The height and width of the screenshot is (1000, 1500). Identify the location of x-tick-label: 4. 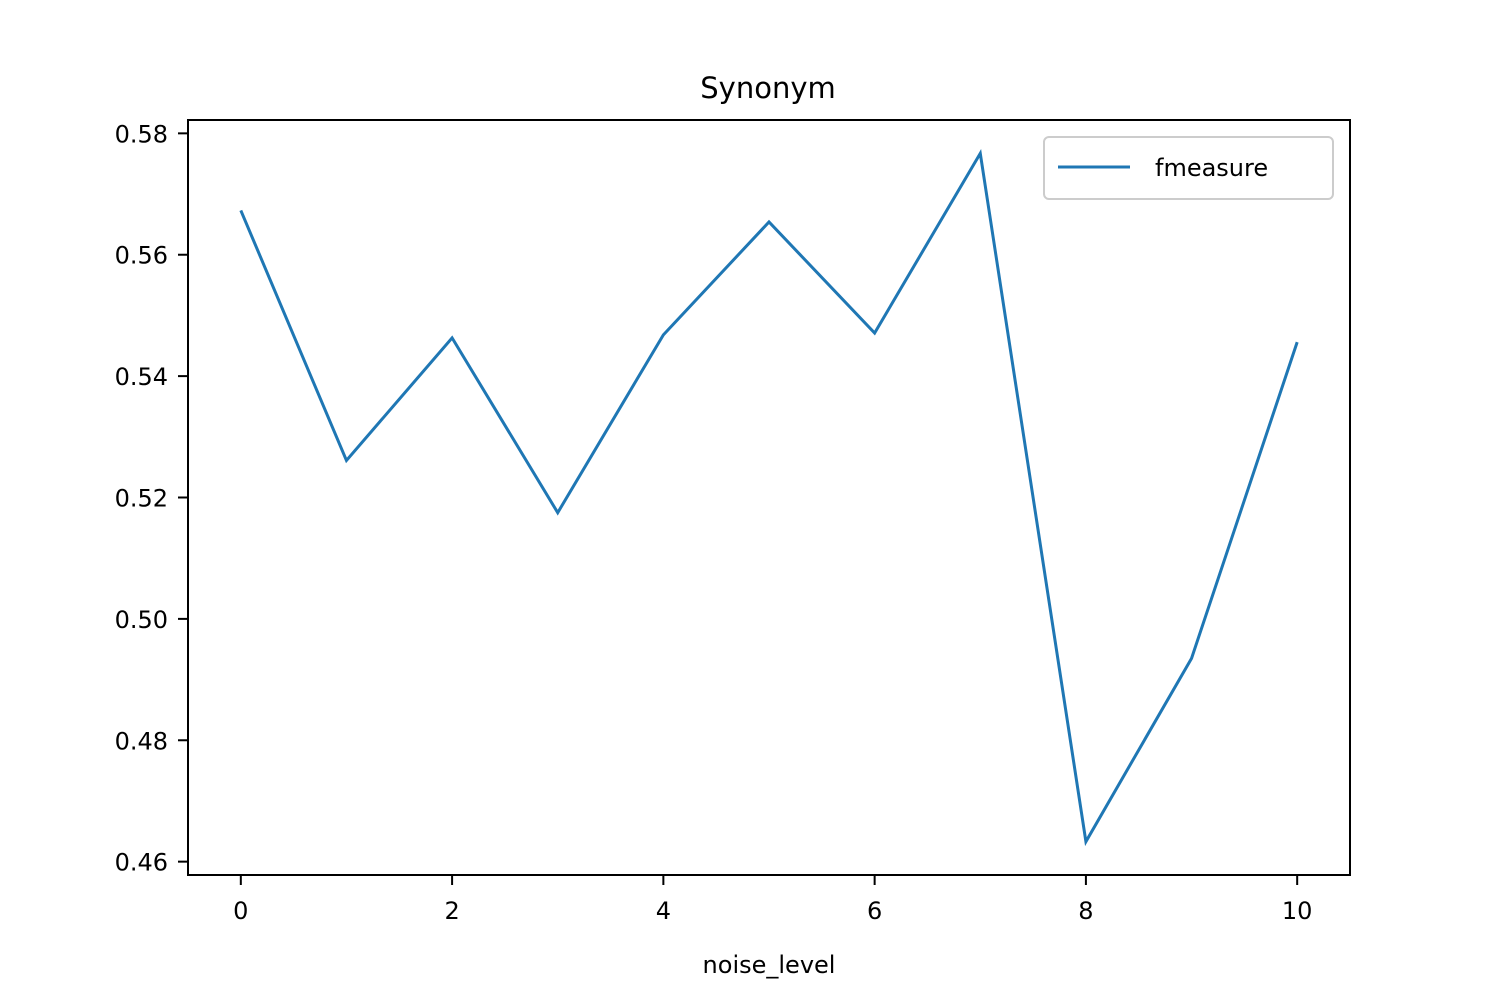
(663, 911).